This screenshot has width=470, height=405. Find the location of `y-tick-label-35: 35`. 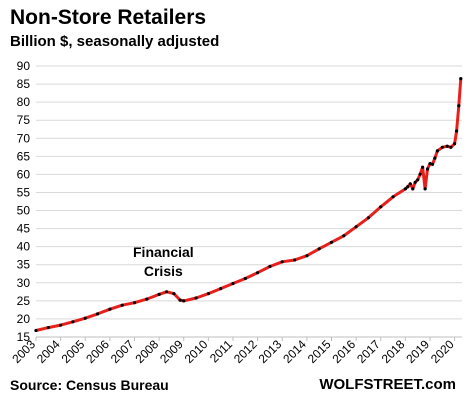

y-tick-label-35: 35 is located at coordinates (24, 265).